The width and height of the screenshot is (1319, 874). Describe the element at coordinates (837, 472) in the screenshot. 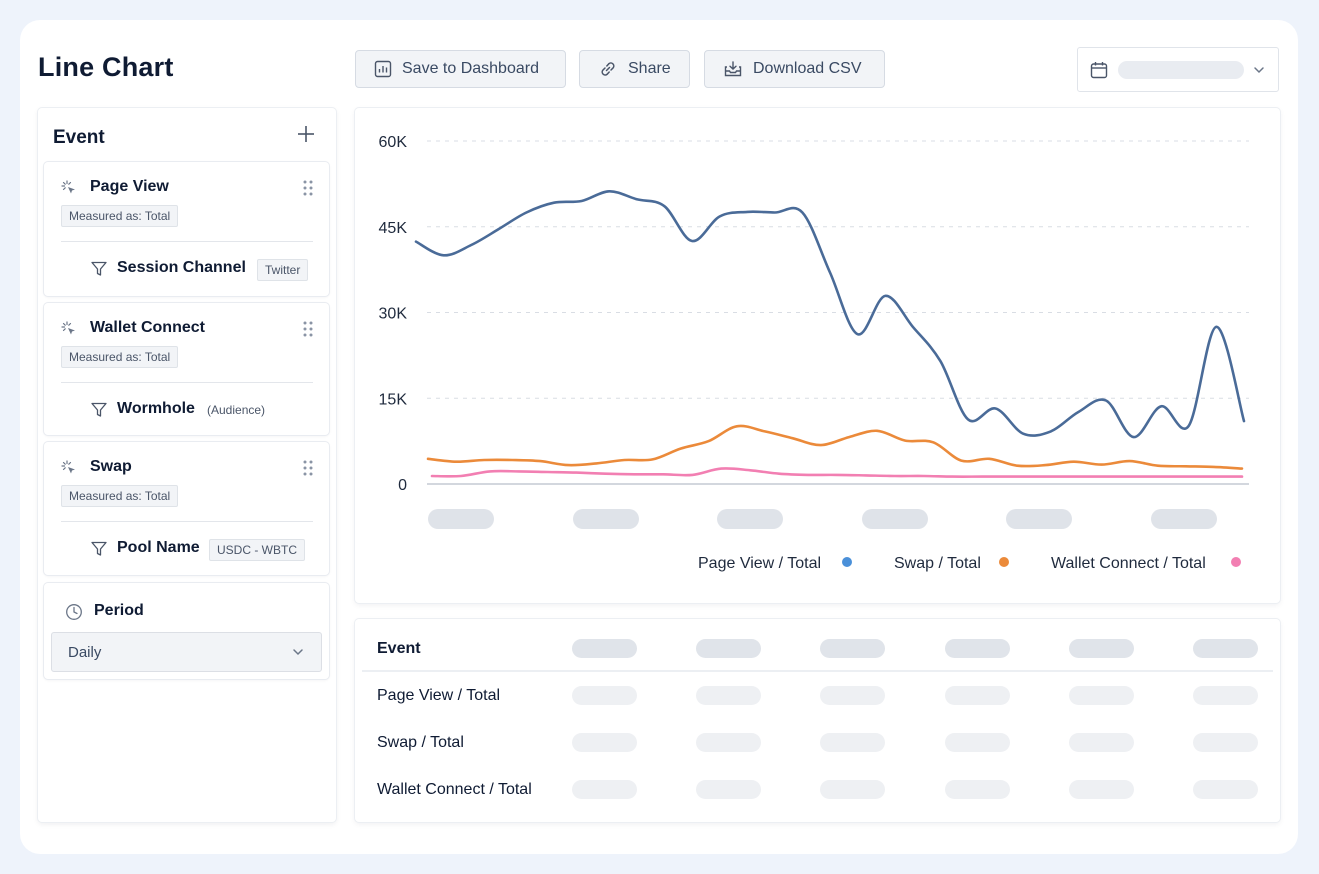

I see `series-line-wallet-connect` at that location.